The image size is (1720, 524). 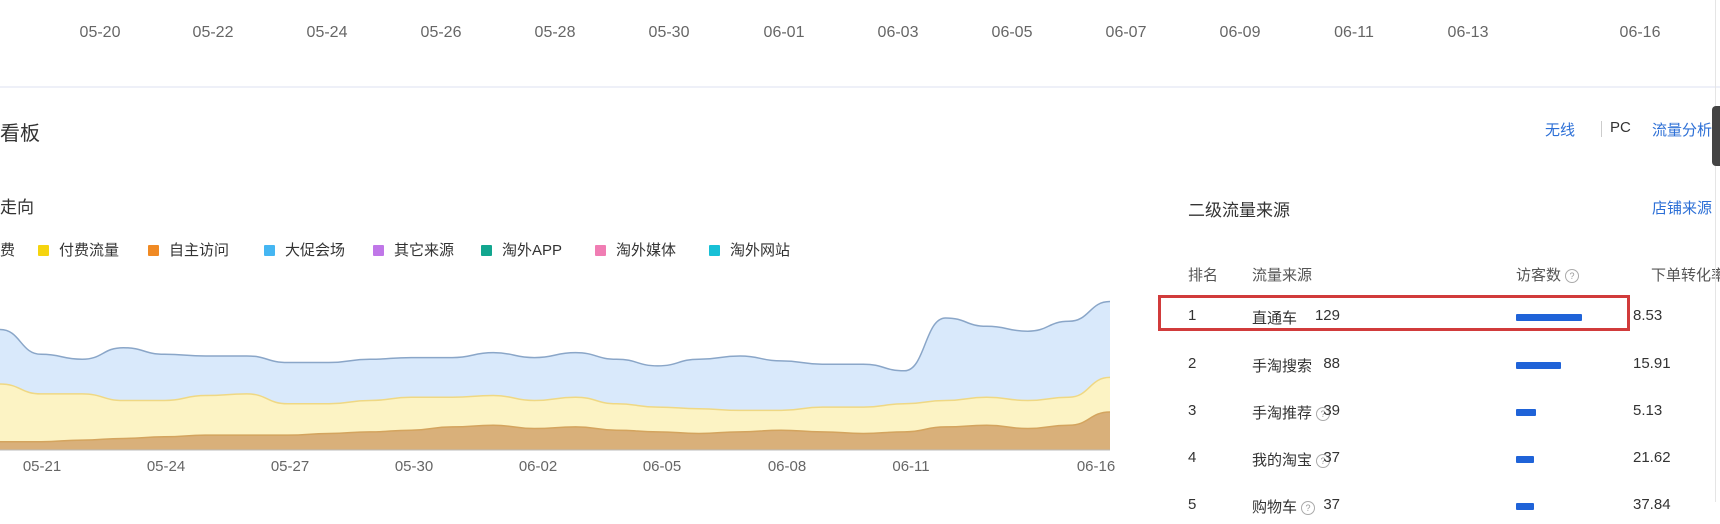 I want to click on top-axis-tick: 05-26, so click(x=441, y=32).